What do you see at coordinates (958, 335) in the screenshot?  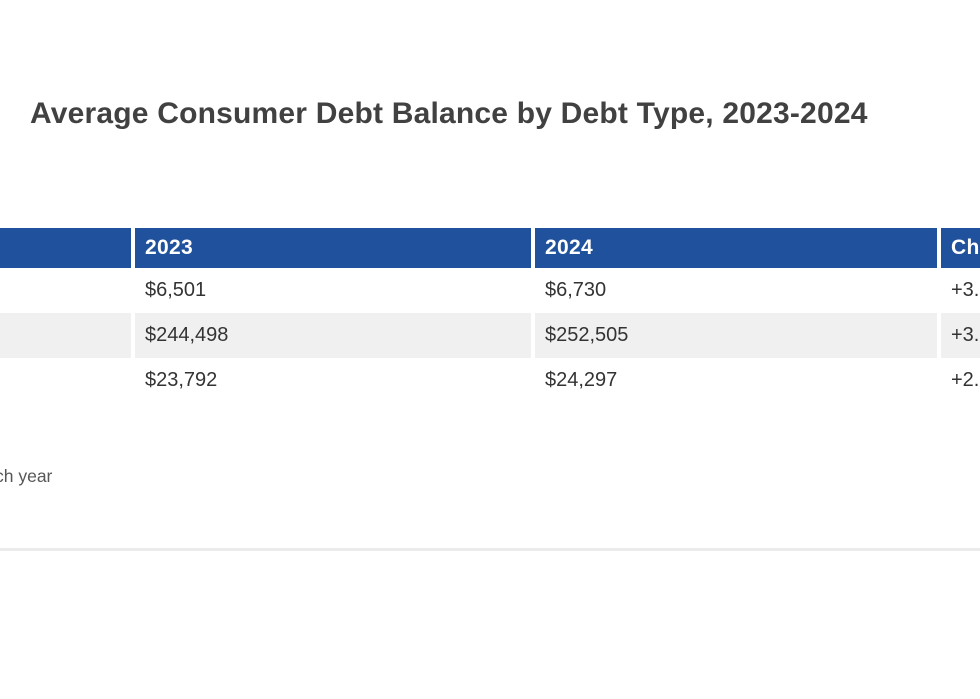 I see `value-cell-change: +3.3` at bounding box center [958, 335].